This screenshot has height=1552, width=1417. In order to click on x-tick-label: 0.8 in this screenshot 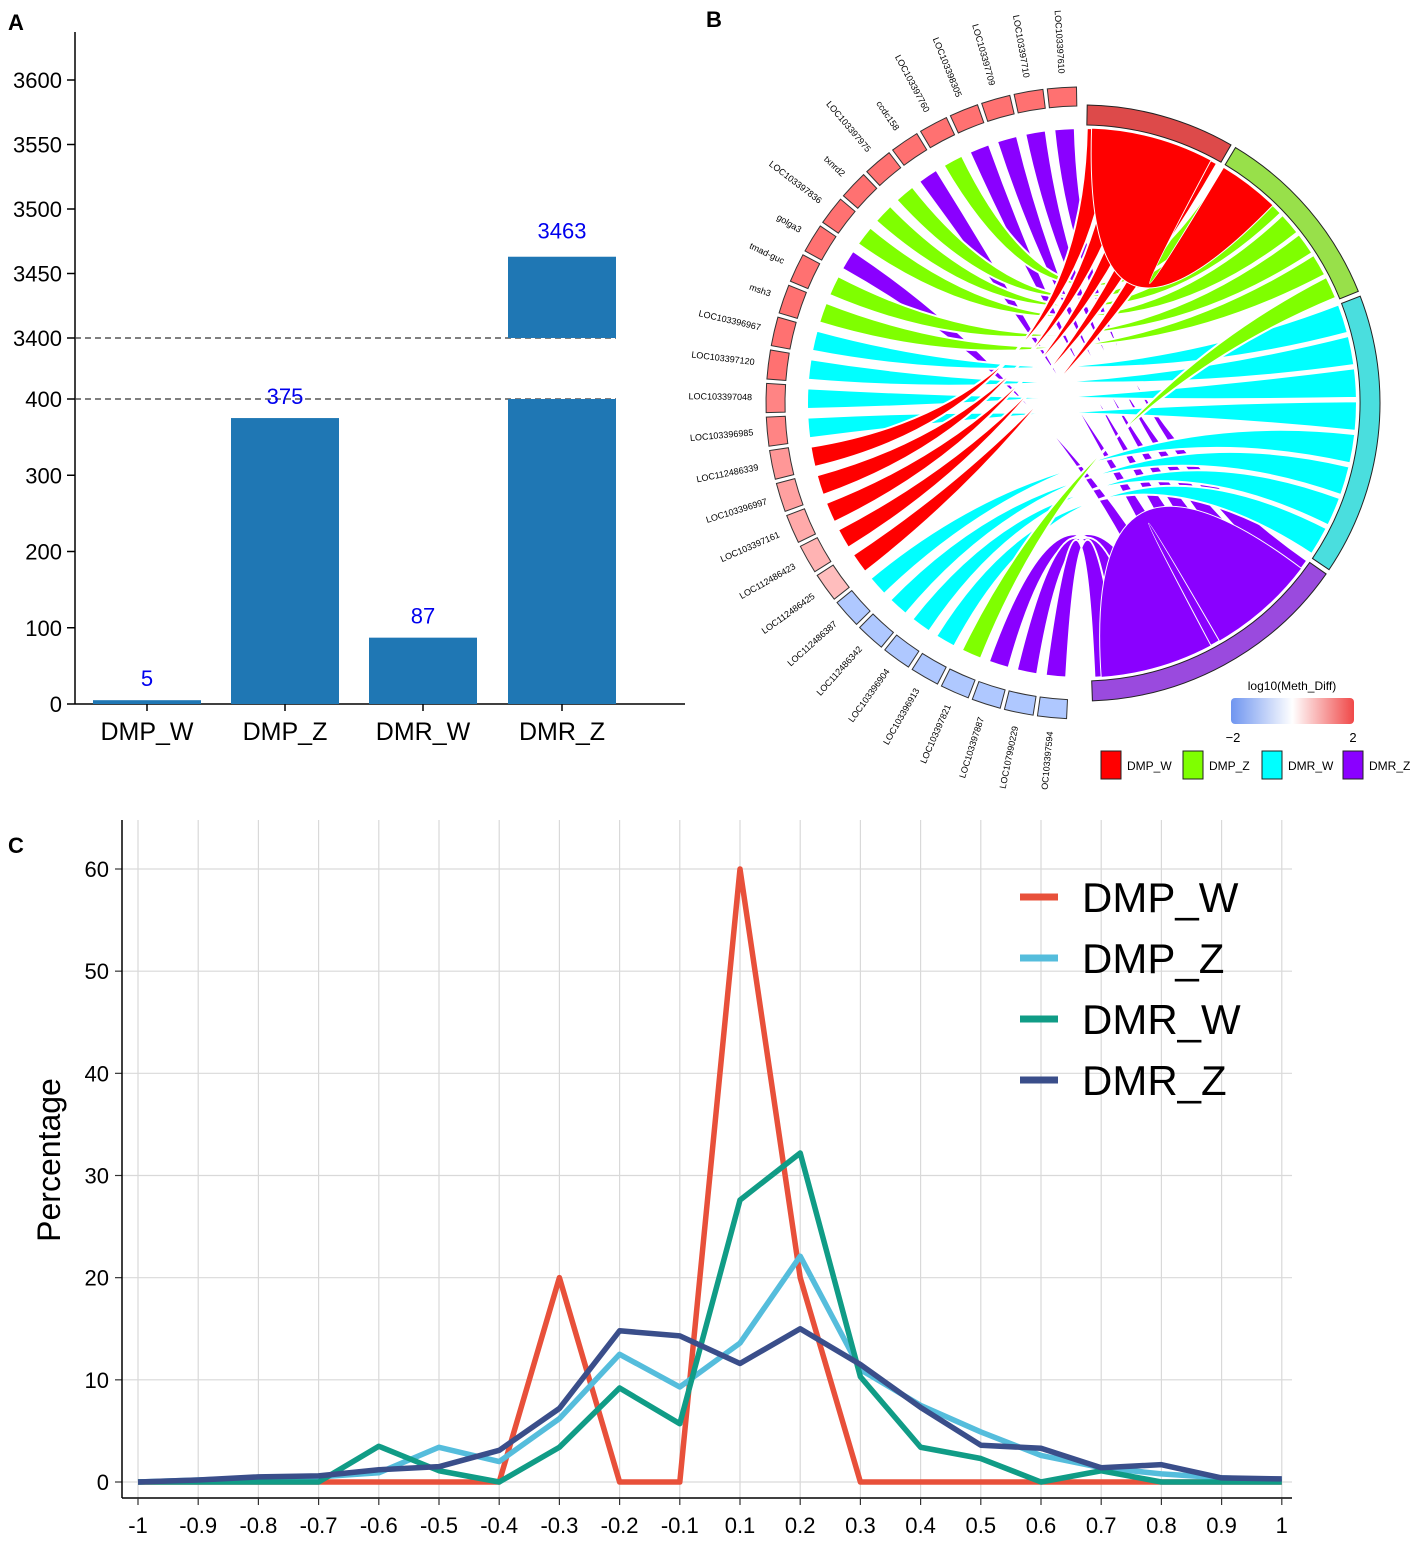, I will do `click(1161, 1525)`.